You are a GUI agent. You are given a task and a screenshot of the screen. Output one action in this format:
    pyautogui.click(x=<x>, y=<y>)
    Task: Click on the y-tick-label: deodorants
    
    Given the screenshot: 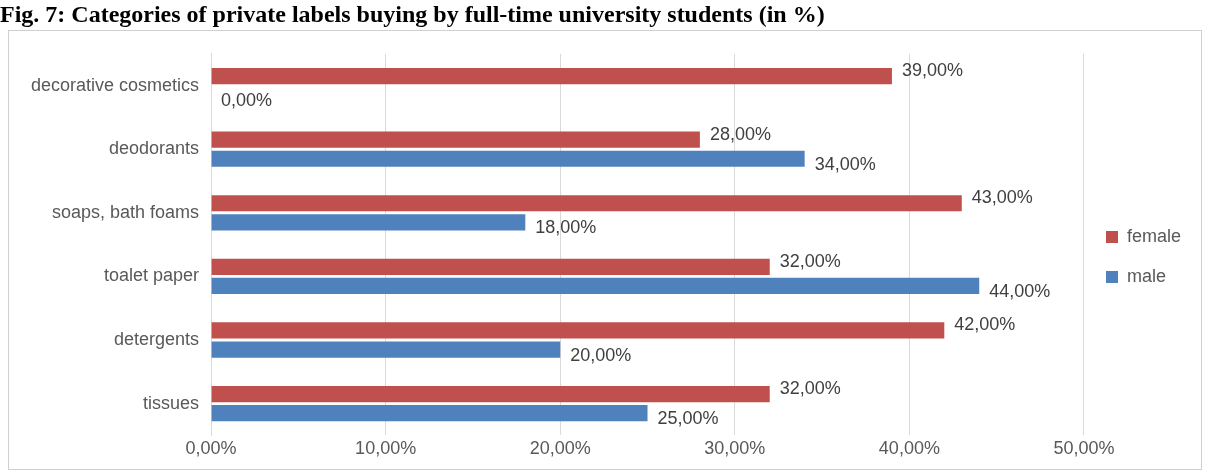 What is the action you would take?
    pyautogui.click(x=154, y=148)
    